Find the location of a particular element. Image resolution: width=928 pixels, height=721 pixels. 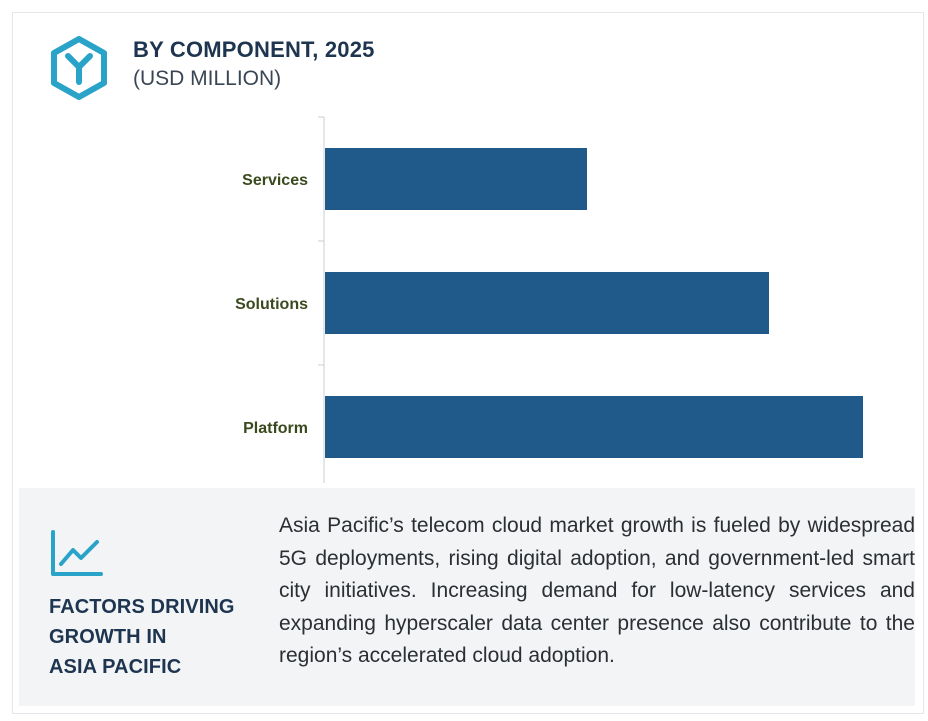

category-label-services: Services is located at coordinates (275, 180).